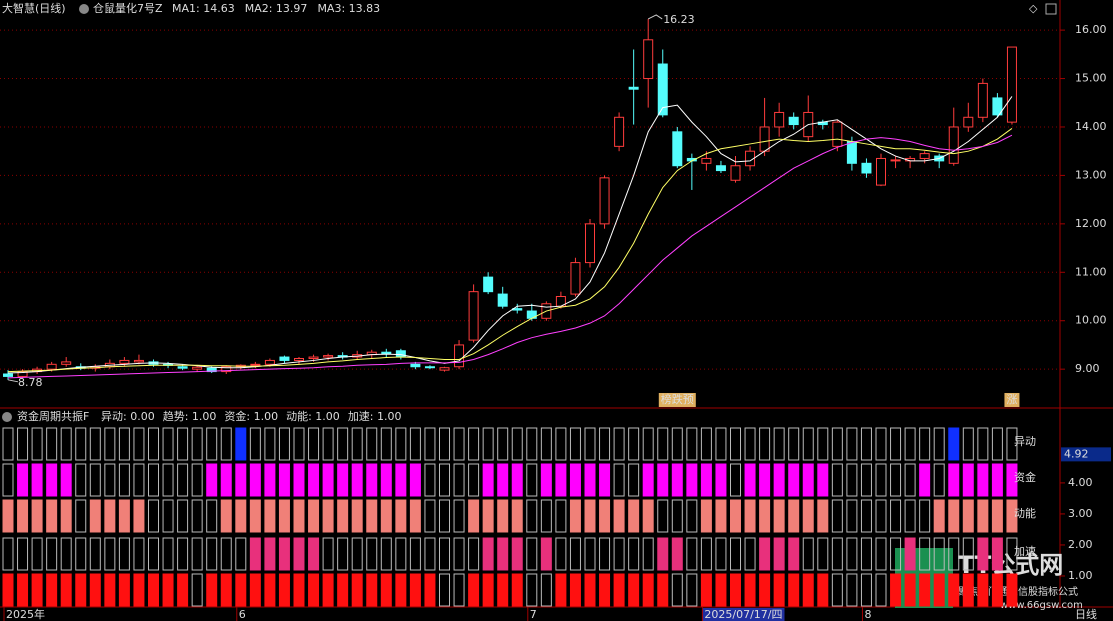  I want to click on indicator-legend: 动能: 1.00, so click(313, 416).